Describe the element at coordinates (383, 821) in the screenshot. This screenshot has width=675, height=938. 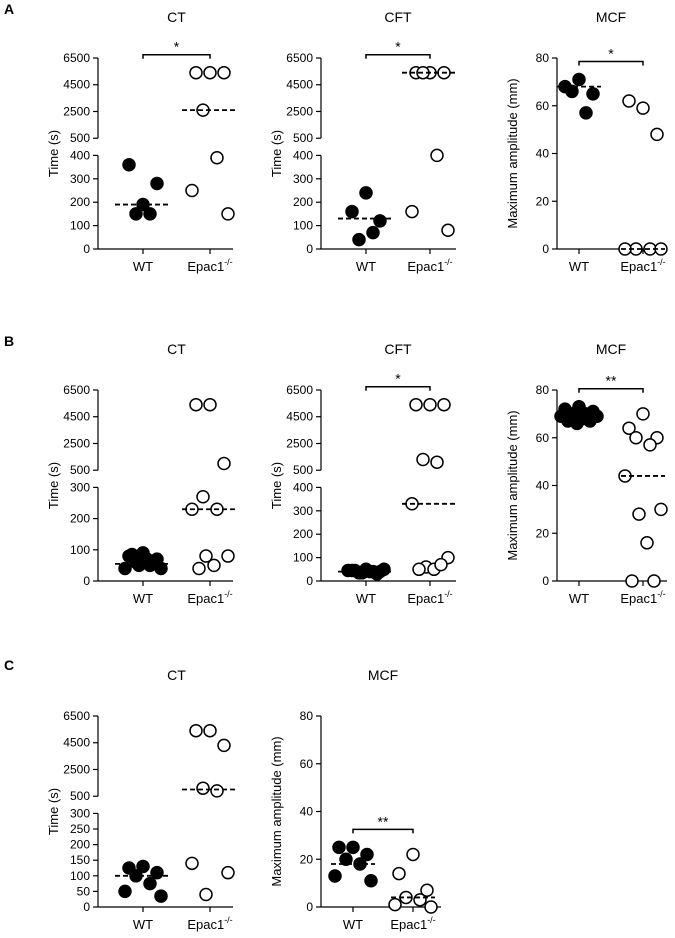
I see `significance-label: **` at that location.